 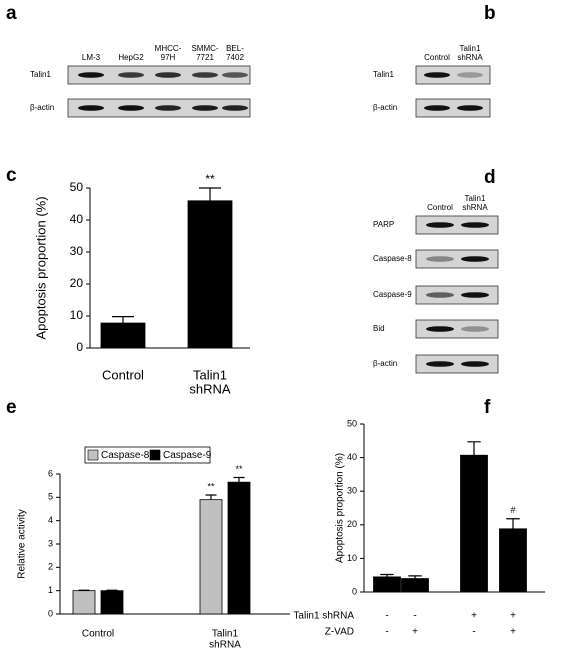 I want to click on y-tick-label: 40, so click(x=77, y=219).